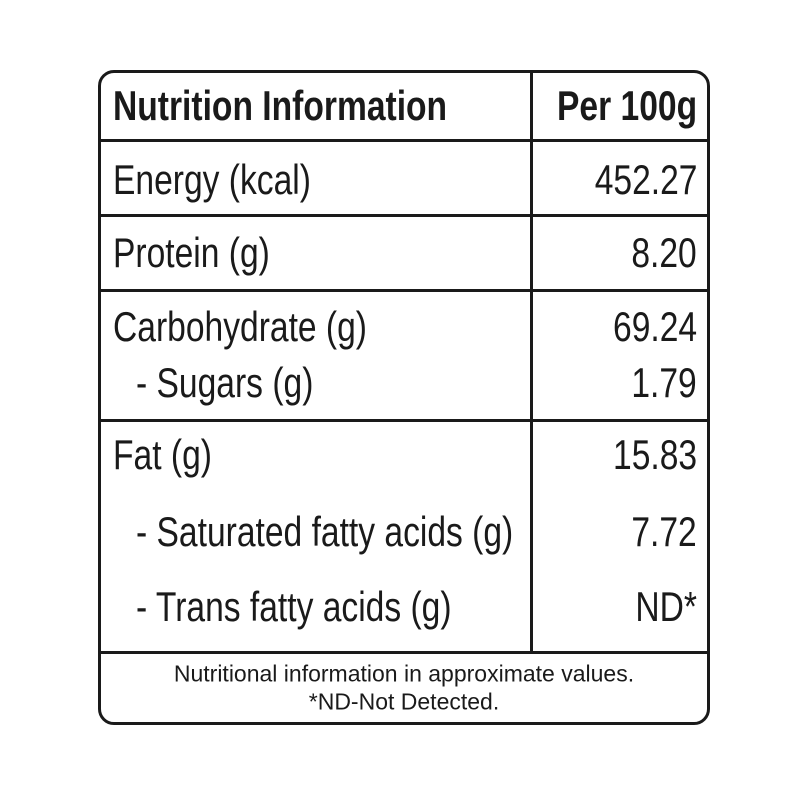 The height and width of the screenshot is (800, 800). I want to click on row-value: 69.24, so click(654, 326).